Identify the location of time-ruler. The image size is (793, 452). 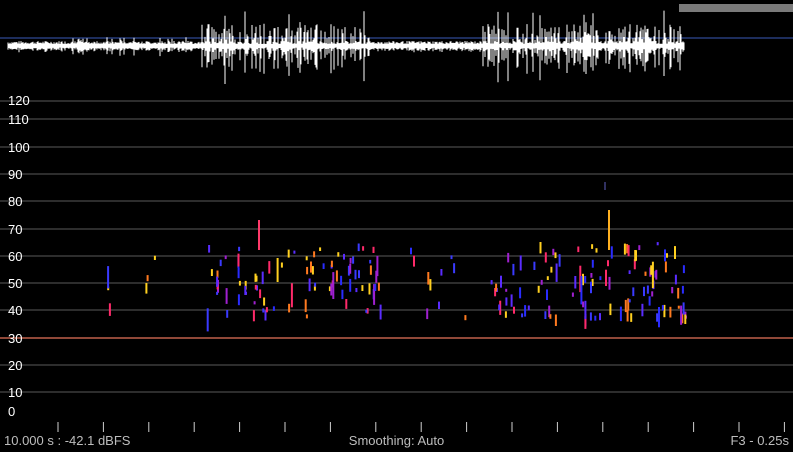
(396, 427).